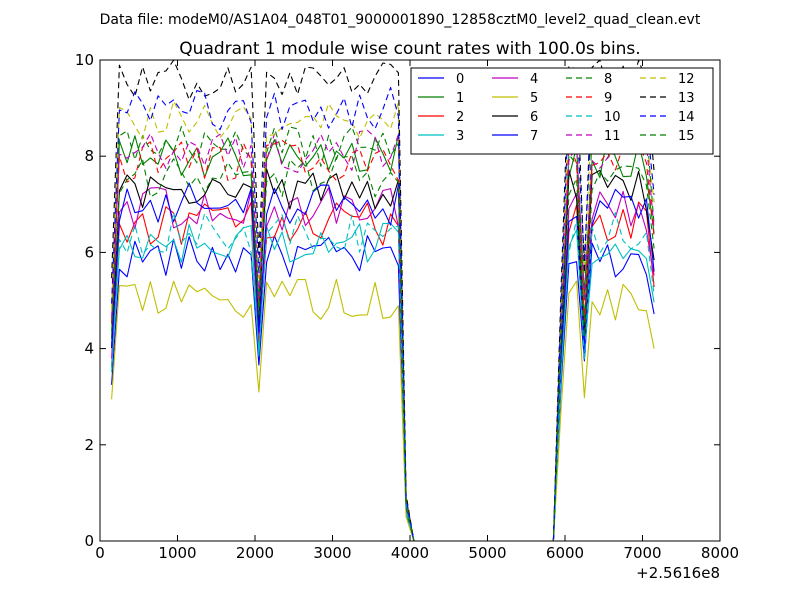 This screenshot has width=800, height=600. Describe the element at coordinates (460, 98) in the screenshot. I see `legend-label-1: 1` at that location.